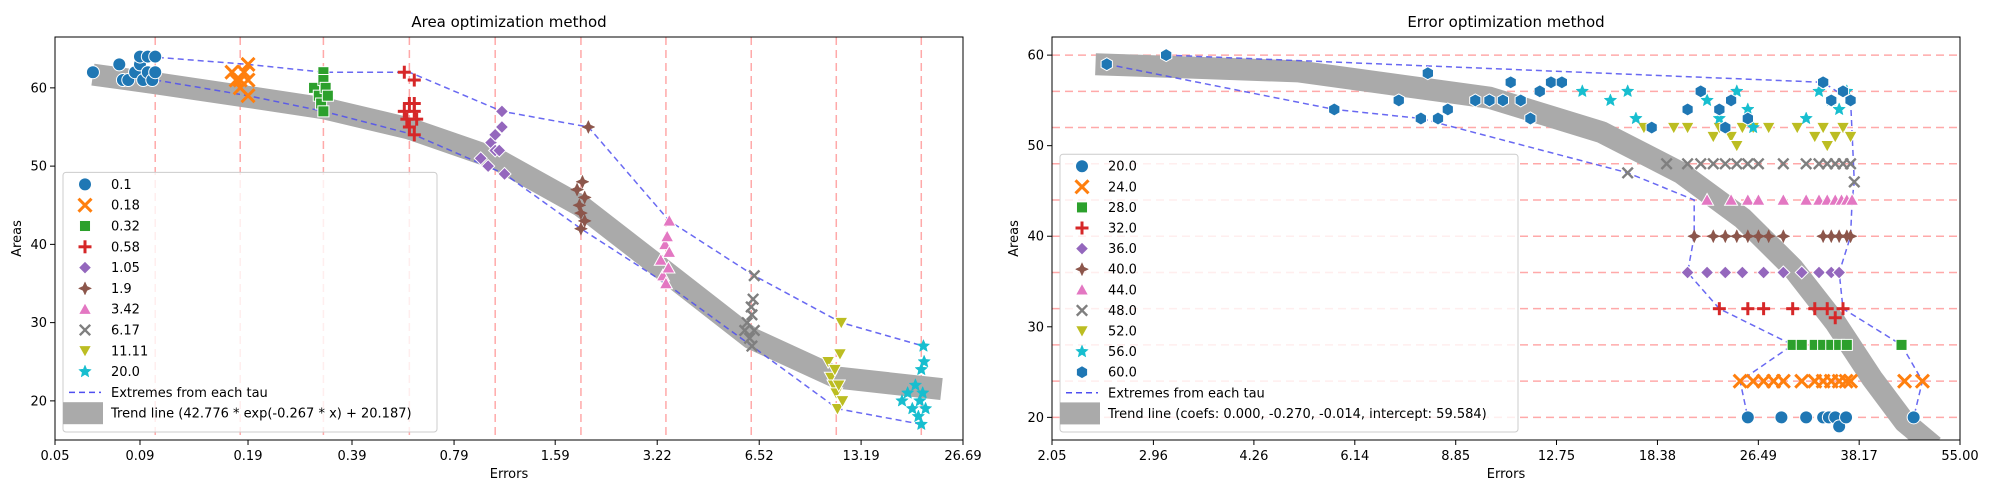 This screenshot has width=2000, height=500. What do you see at coordinates (1556, 456) in the screenshot?
I see `x-tick-label: 12.75` at bounding box center [1556, 456].